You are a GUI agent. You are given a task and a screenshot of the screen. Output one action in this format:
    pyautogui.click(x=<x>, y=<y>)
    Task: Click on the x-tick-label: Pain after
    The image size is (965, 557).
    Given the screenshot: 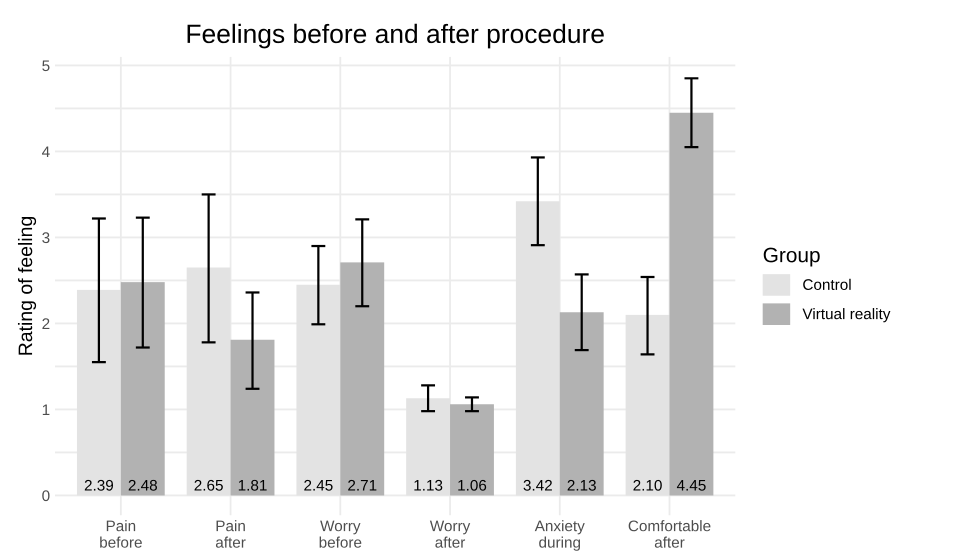 What is the action you would take?
    pyautogui.click(x=231, y=534)
    